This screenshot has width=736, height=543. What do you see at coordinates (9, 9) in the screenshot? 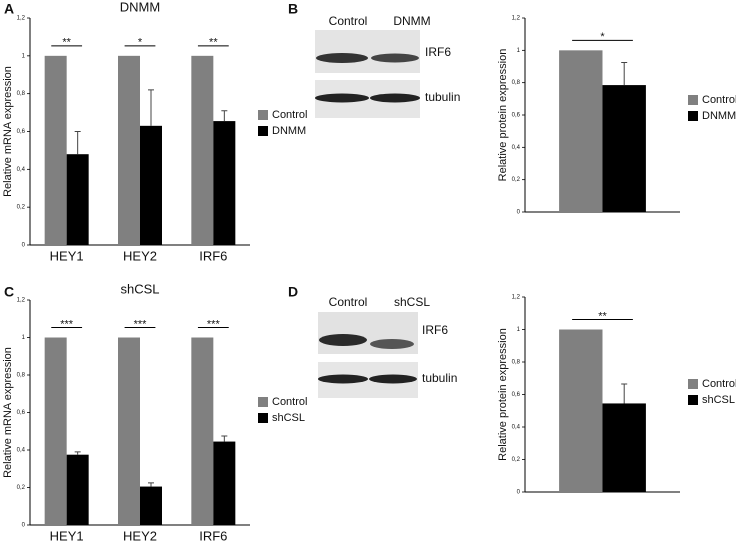
I see `panel-label: A` at bounding box center [9, 9].